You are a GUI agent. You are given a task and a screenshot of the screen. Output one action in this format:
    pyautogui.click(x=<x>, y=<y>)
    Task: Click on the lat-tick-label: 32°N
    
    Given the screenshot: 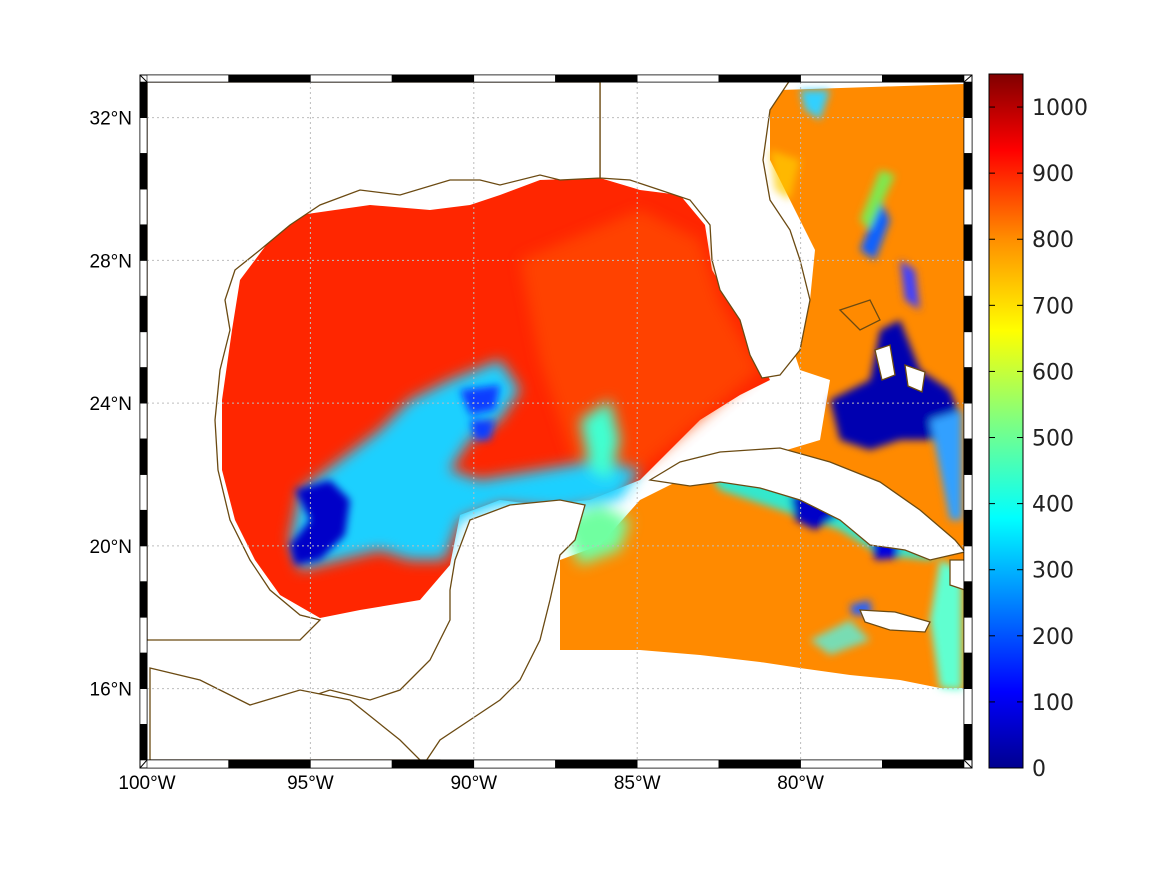 What is the action you would take?
    pyautogui.click(x=111, y=119)
    